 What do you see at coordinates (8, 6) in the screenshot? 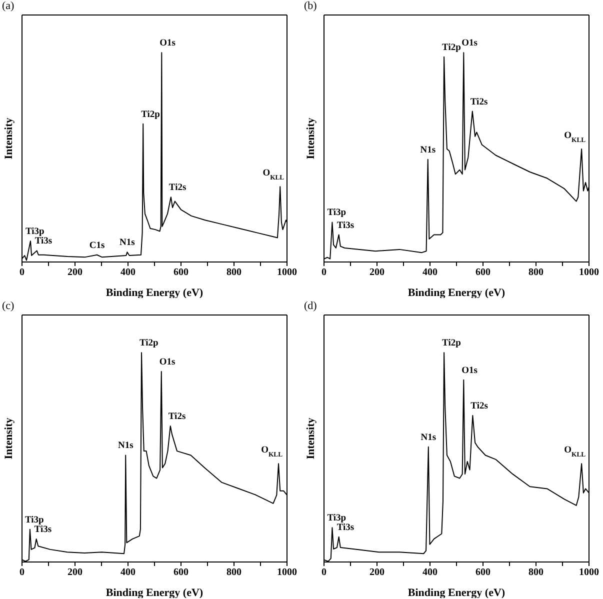
I see `chart-title: (a)` at bounding box center [8, 6].